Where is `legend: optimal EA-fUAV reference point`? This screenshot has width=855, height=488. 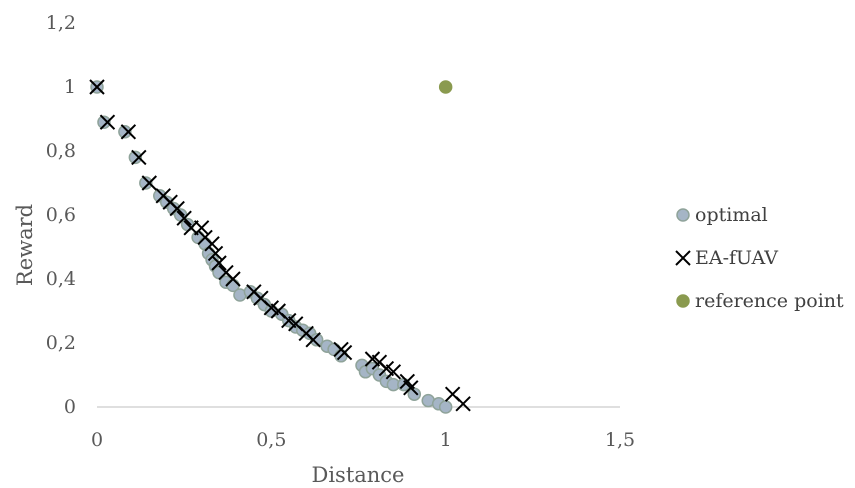 legend: optimal EA-fUAV reference point is located at coordinates (759, 258).